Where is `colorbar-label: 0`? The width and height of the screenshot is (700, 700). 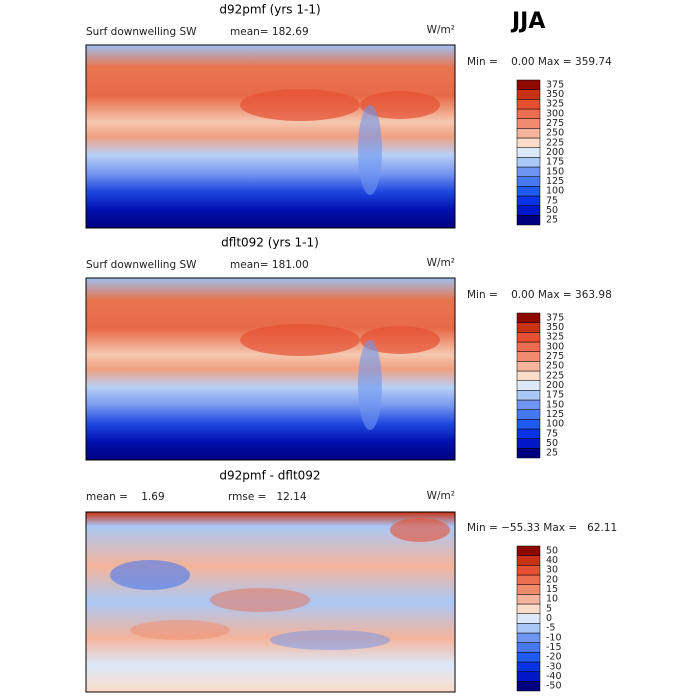 colorbar-label: 0 is located at coordinates (549, 618).